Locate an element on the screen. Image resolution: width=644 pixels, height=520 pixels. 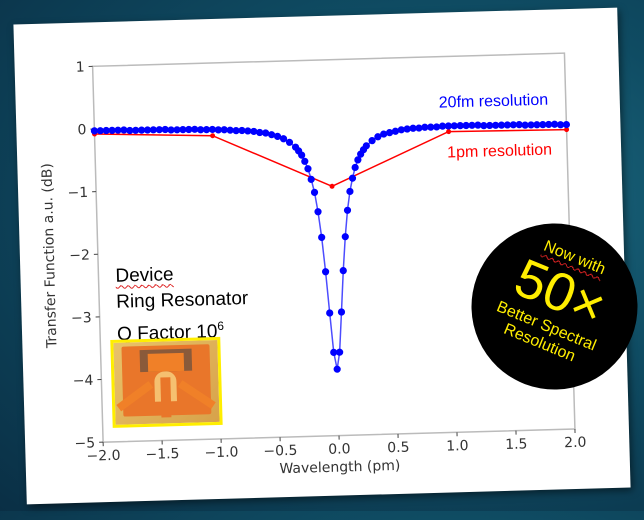
y-tick-label: −4 is located at coordinates (83, 381).